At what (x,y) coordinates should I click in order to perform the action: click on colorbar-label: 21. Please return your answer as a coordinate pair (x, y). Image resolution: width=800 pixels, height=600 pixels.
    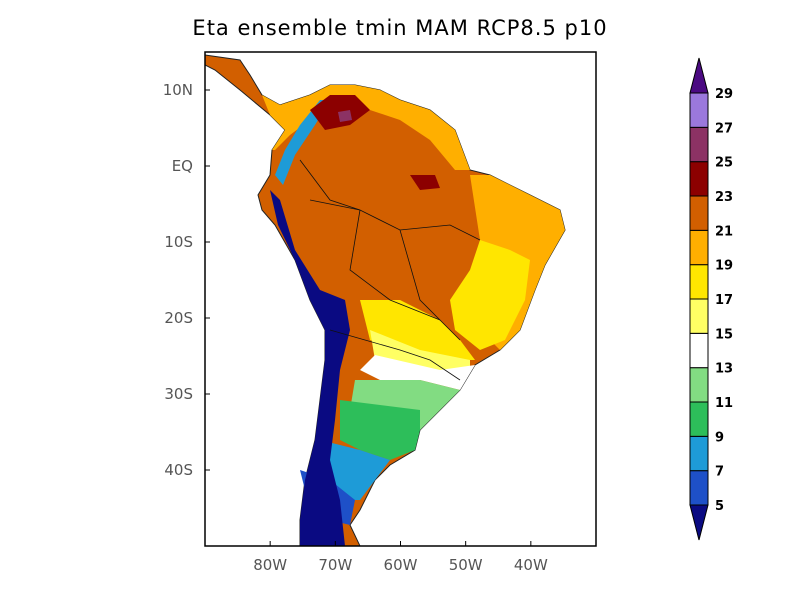
    Looking at the image, I should click on (724, 231).